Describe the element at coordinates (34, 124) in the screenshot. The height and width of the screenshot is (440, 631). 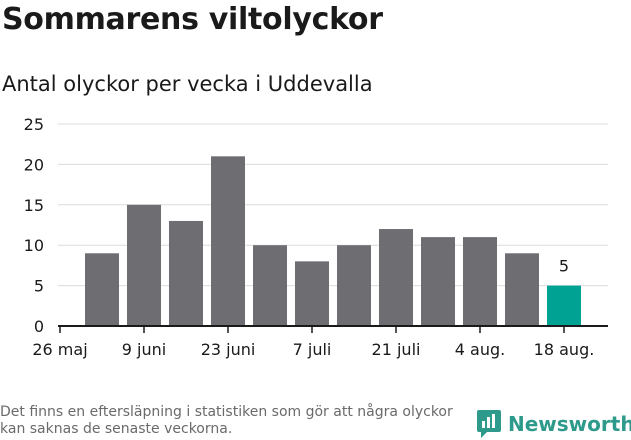
I see `y-tick-label: 25` at that location.